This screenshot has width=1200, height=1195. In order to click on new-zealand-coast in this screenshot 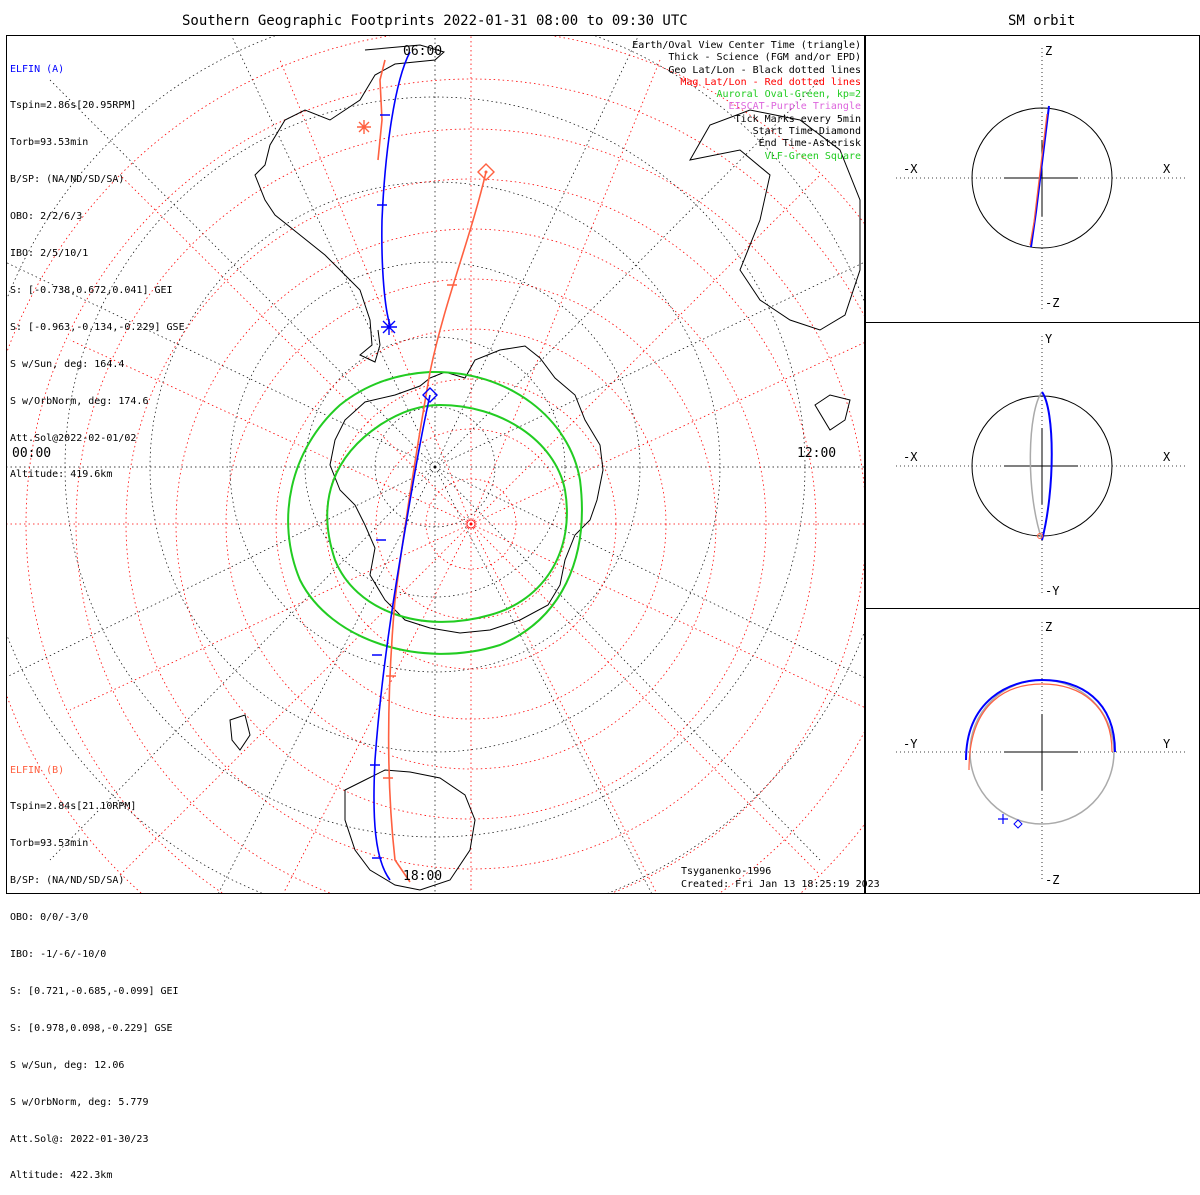, I will do `click(832, 412)`.